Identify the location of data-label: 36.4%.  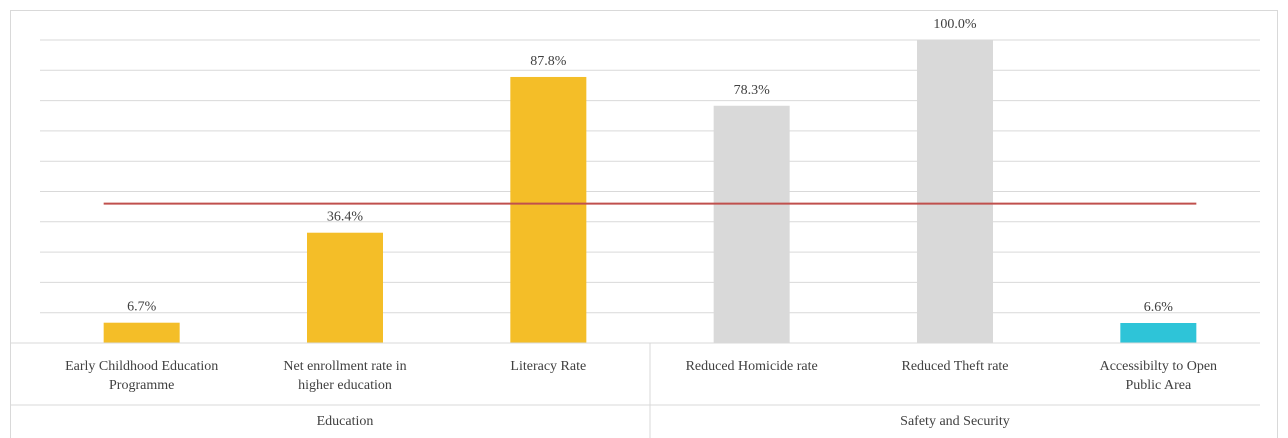
(345, 217).